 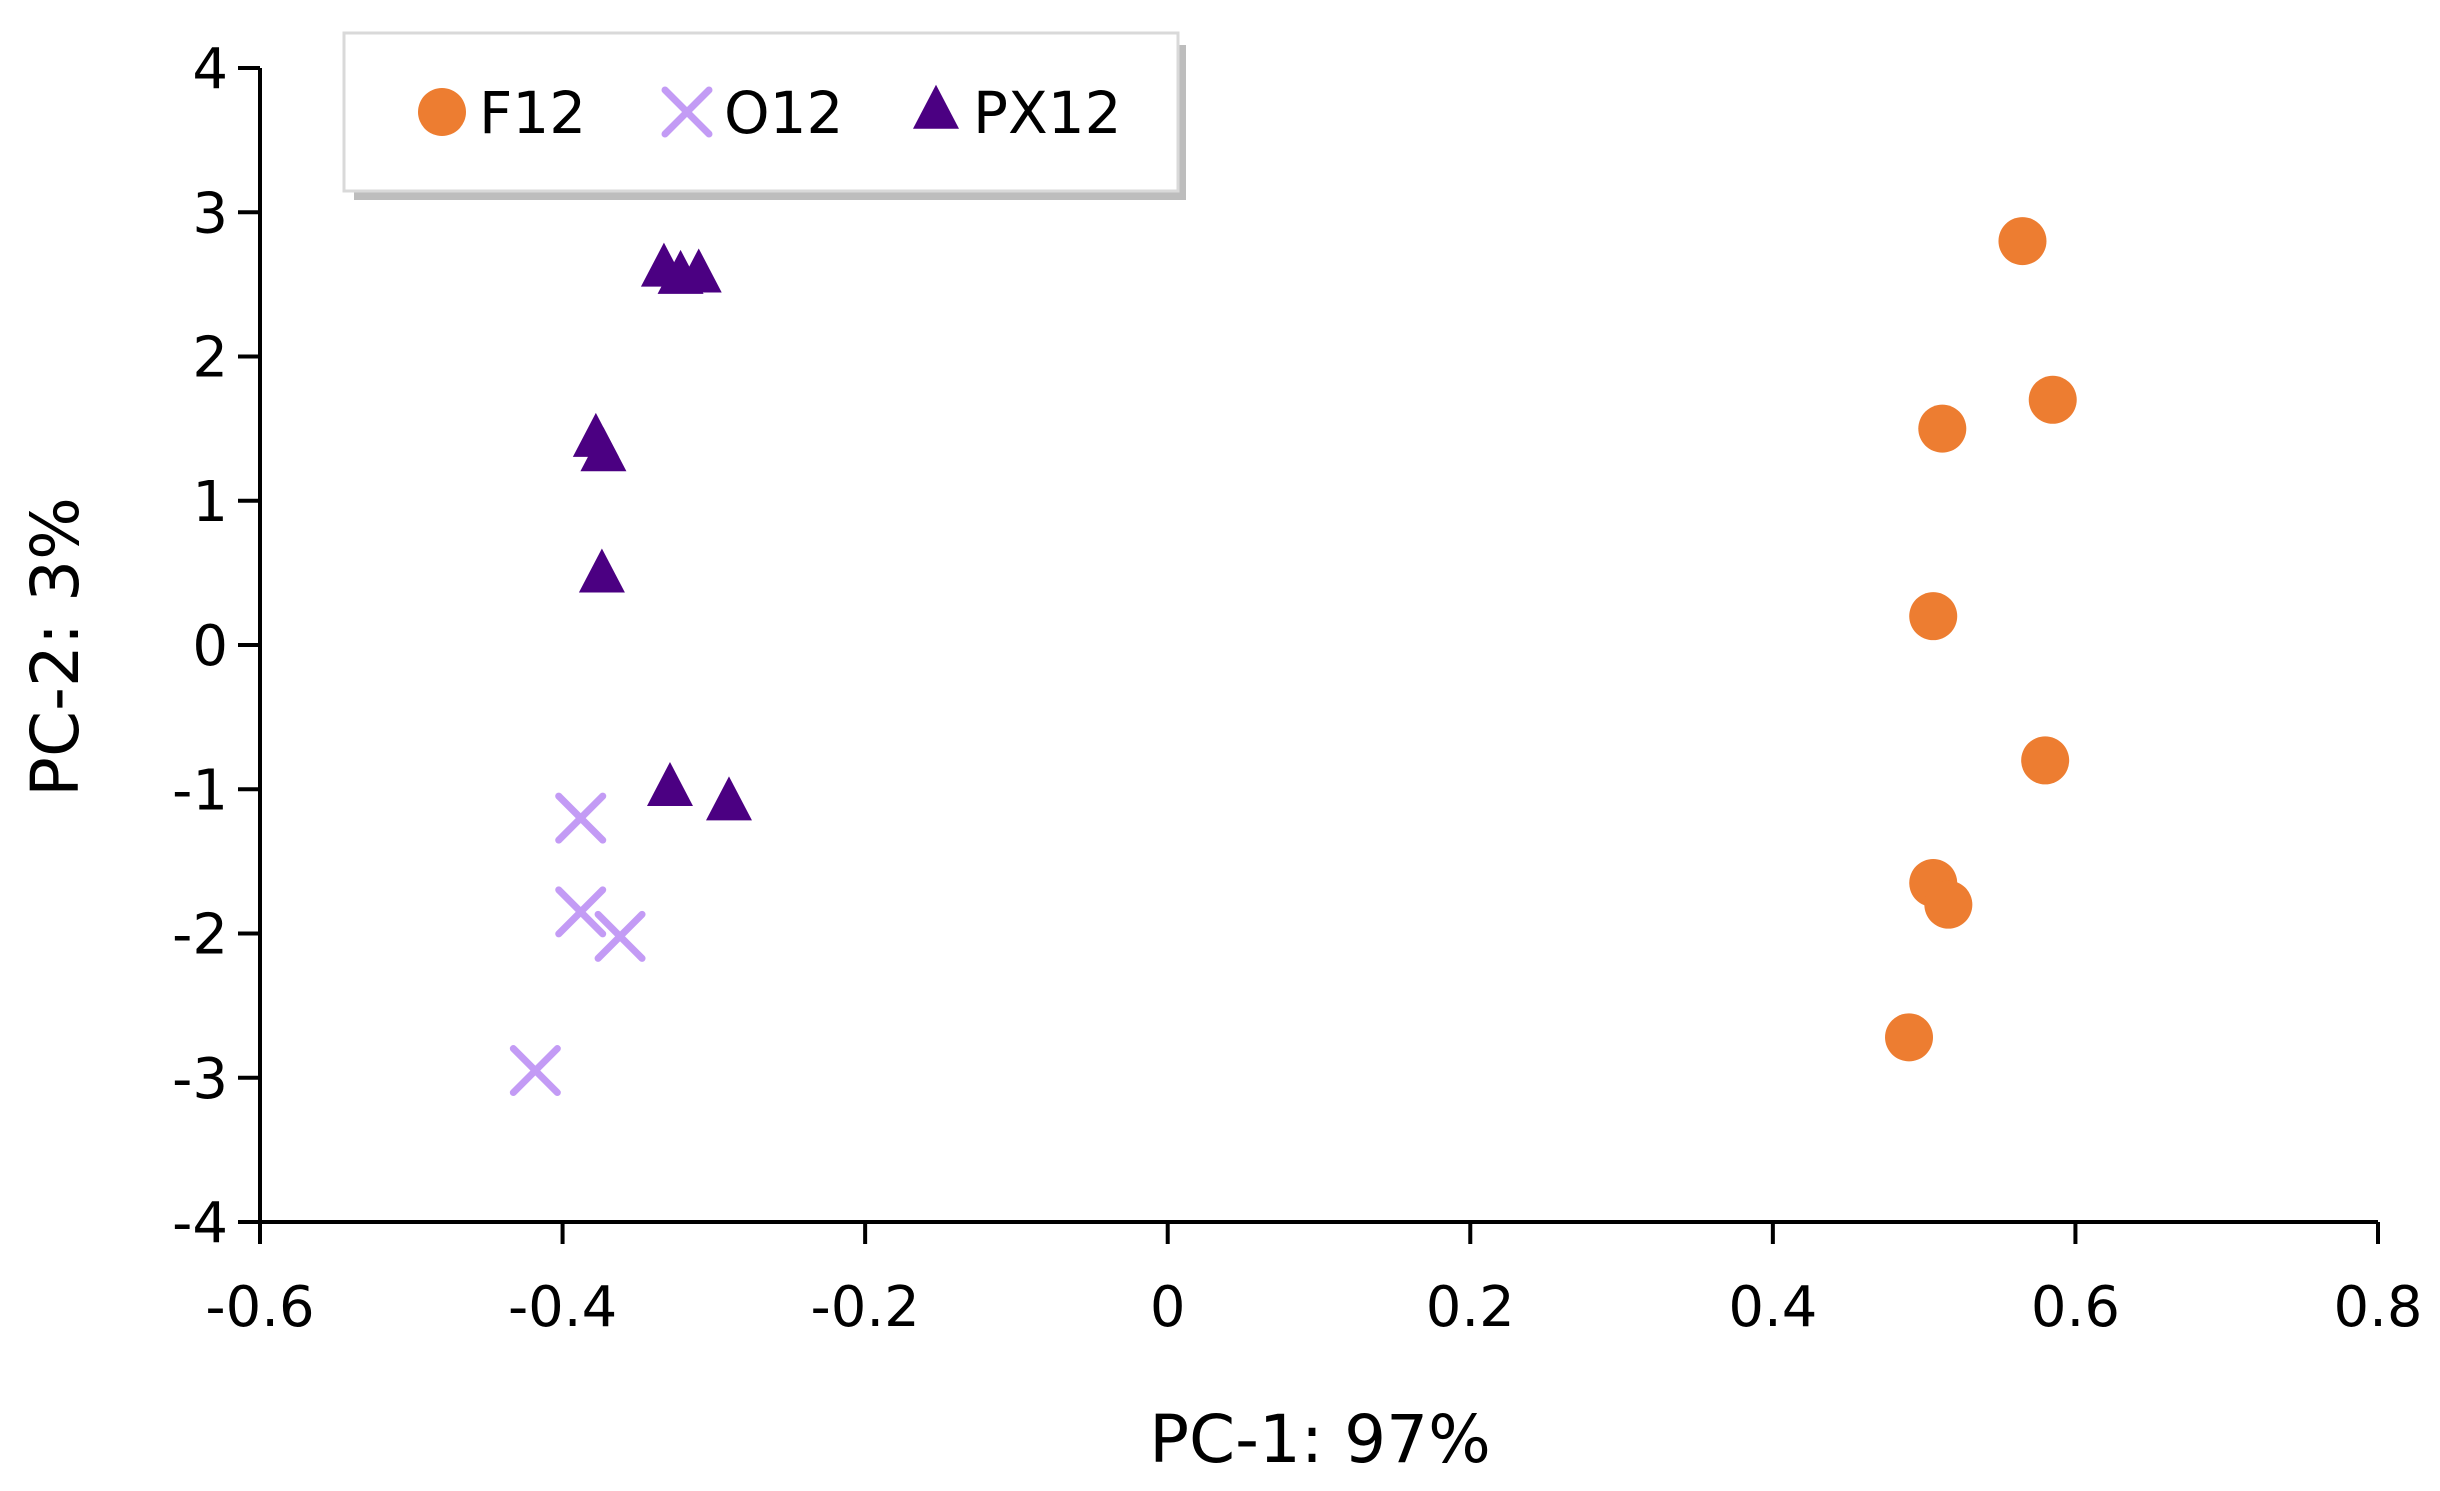 What do you see at coordinates (200, 1223) in the screenshot?
I see `y-tick-label: -4` at bounding box center [200, 1223].